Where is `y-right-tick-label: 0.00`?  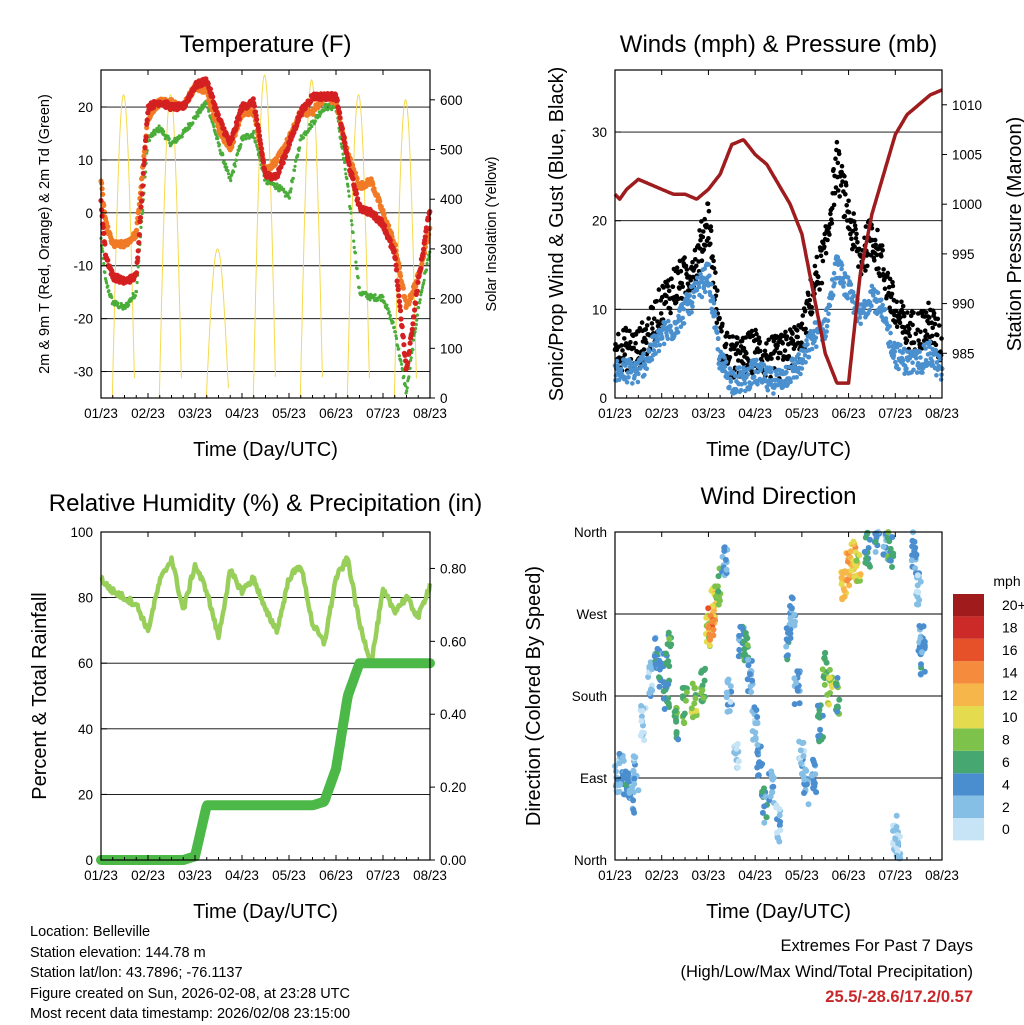
y-right-tick-label: 0.00 is located at coordinates (453, 860).